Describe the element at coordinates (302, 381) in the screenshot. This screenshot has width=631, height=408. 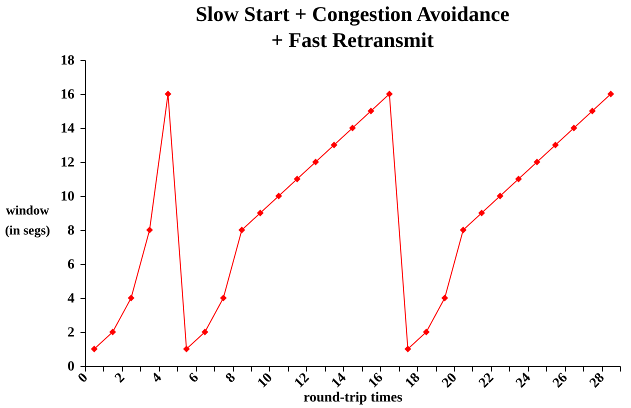
I see `x-tick-label: 12` at that location.